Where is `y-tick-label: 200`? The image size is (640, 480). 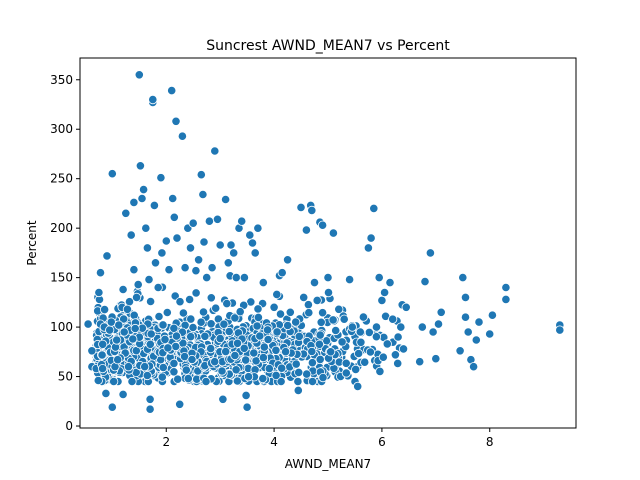 y-tick-label: 200 is located at coordinates (61, 228).